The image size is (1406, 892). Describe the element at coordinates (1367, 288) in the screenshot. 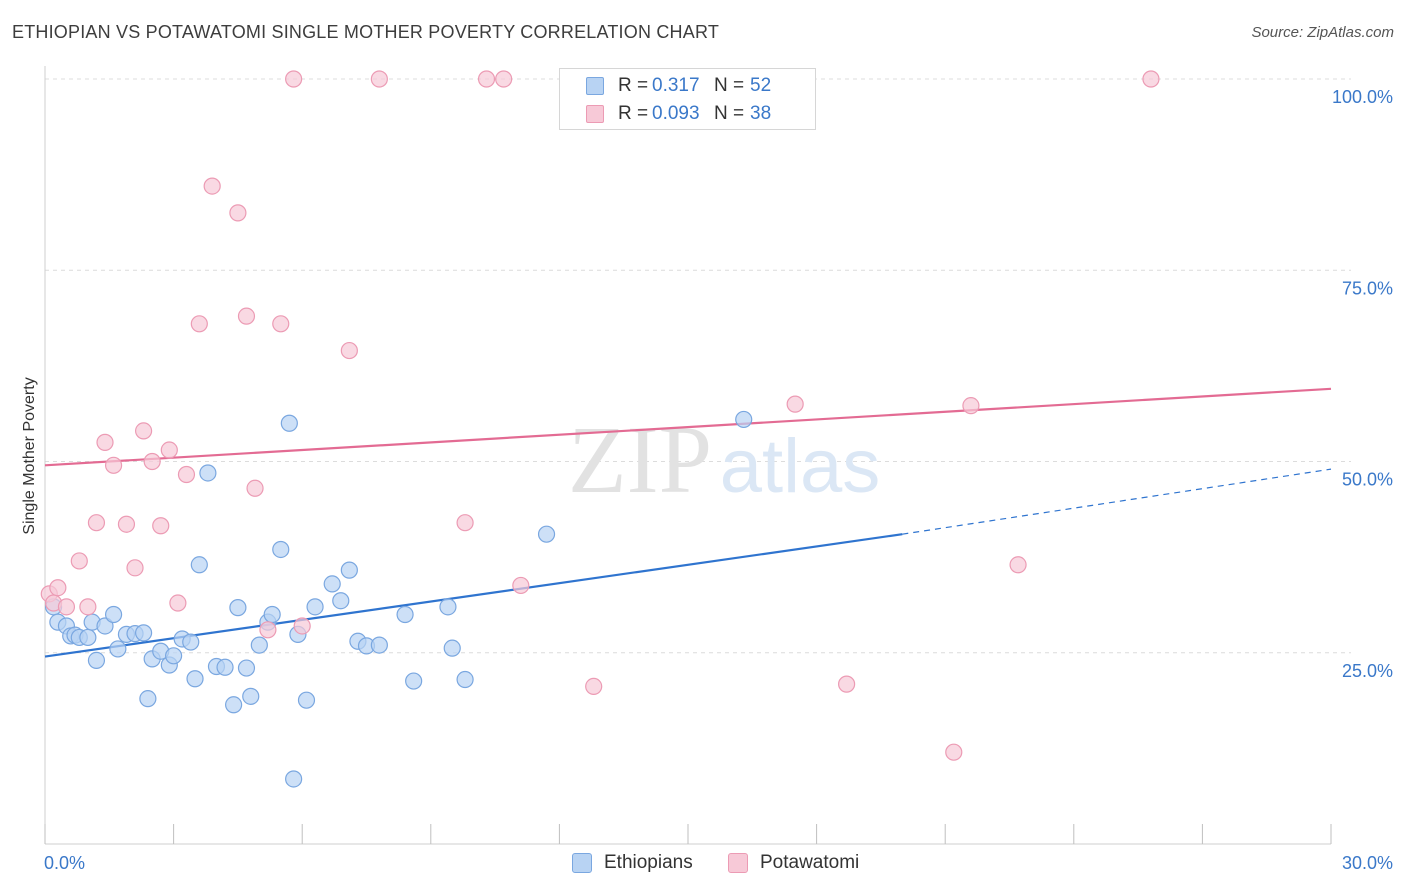

I see `y-tick-label: 75.0%` at that location.